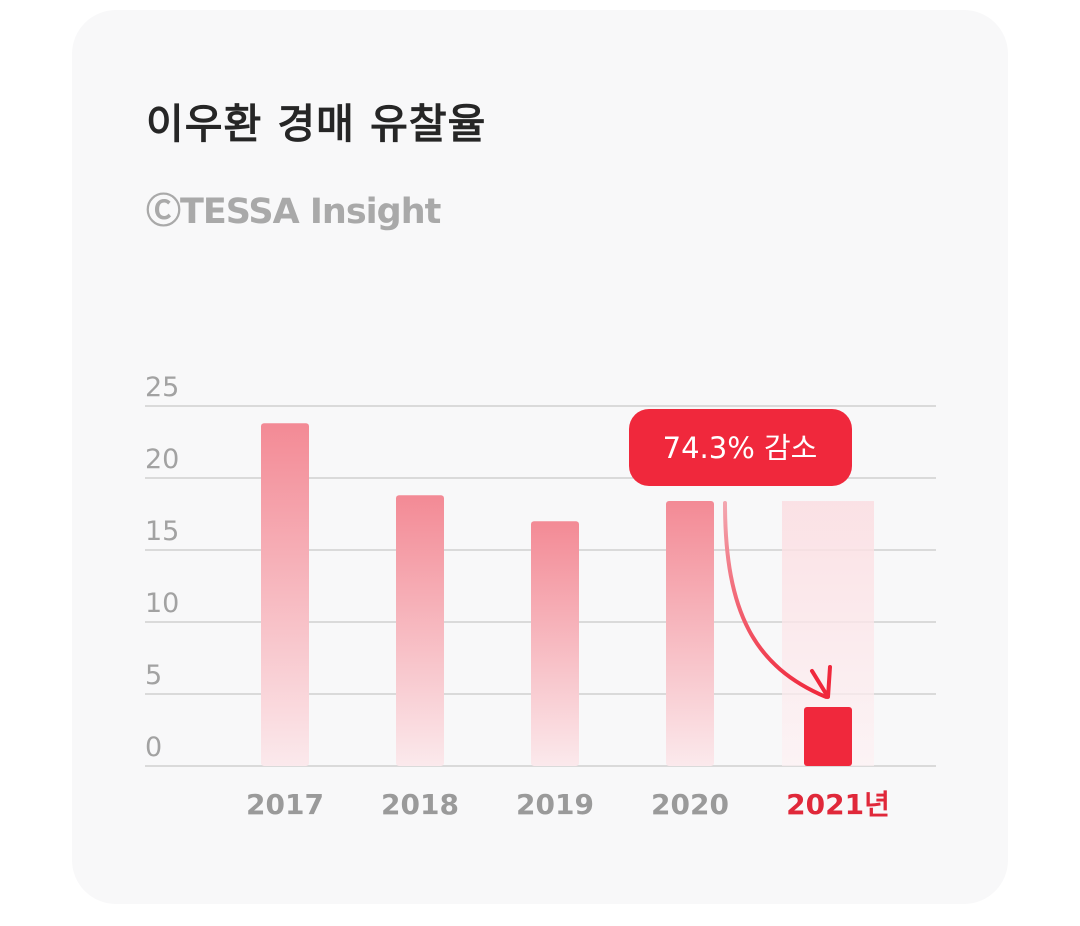 The width and height of the screenshot is (1080, 926). Describe the element at coordinates (828, 736) in the screenshot. I see `bar-highlight` at that location.